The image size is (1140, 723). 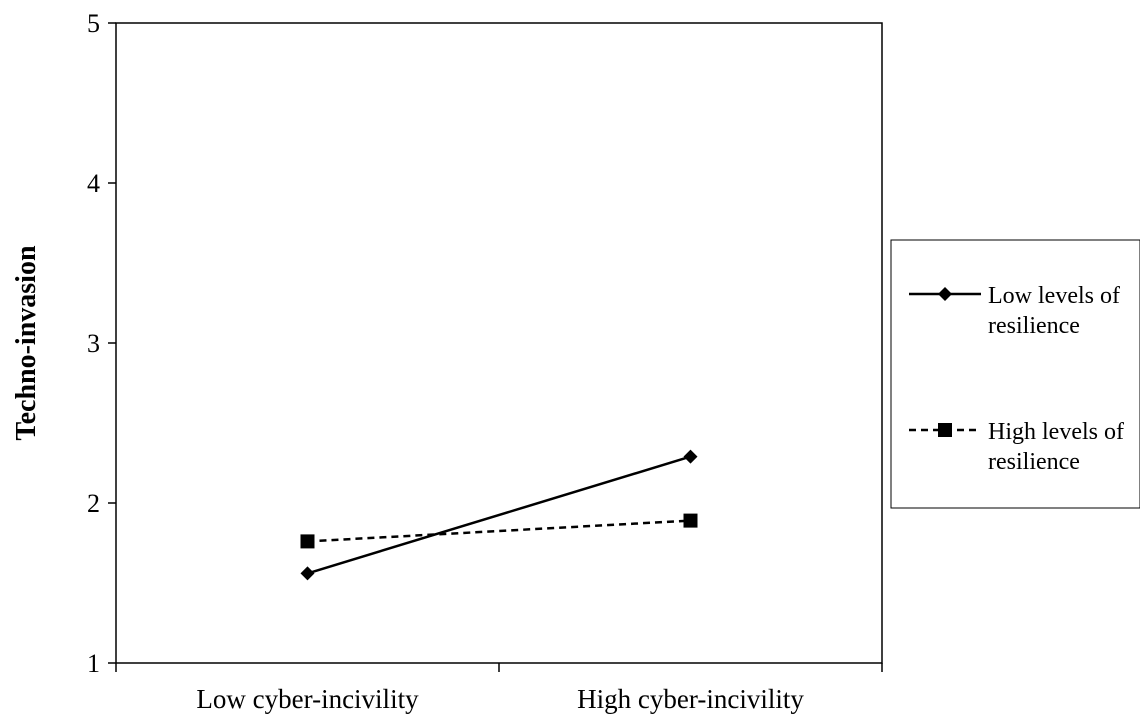 I want to click on x-category-label: Low cyber-incivility, so click(x=307, y=699).